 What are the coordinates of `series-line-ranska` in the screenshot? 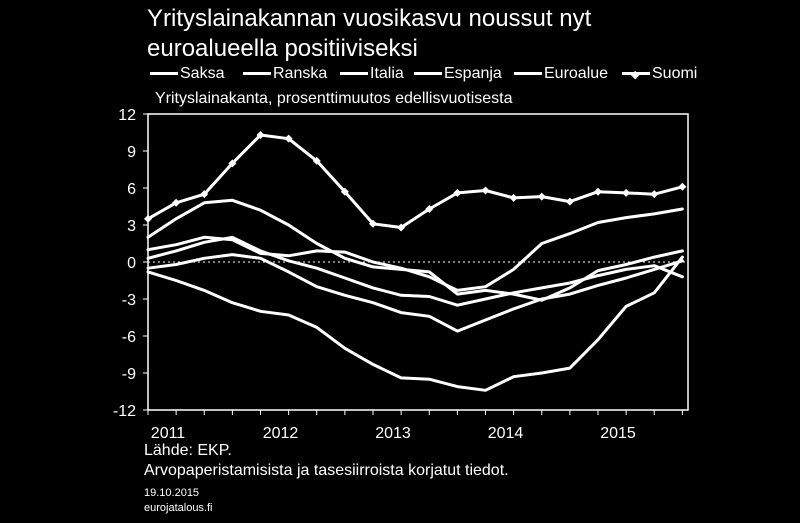 It's located at (415, 250).